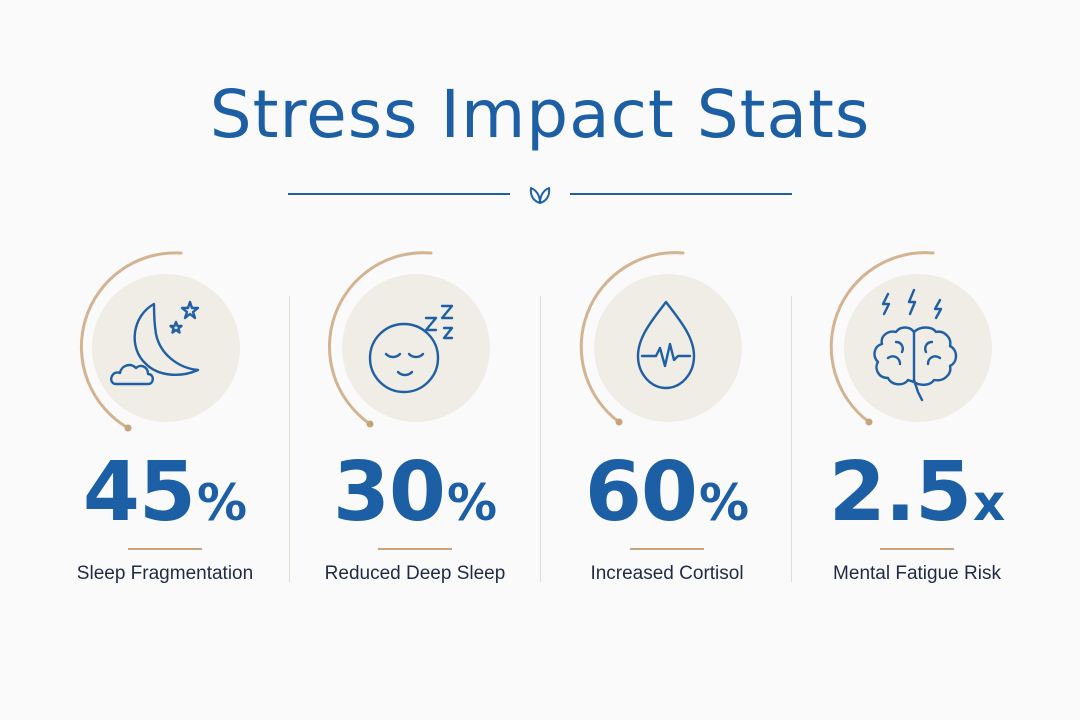 This screenshot has width=1080, height=720. What do you see at coordinates (989, 503) in the screenshot?
I see `stat-unit: x` at bounding box center [989, 503].